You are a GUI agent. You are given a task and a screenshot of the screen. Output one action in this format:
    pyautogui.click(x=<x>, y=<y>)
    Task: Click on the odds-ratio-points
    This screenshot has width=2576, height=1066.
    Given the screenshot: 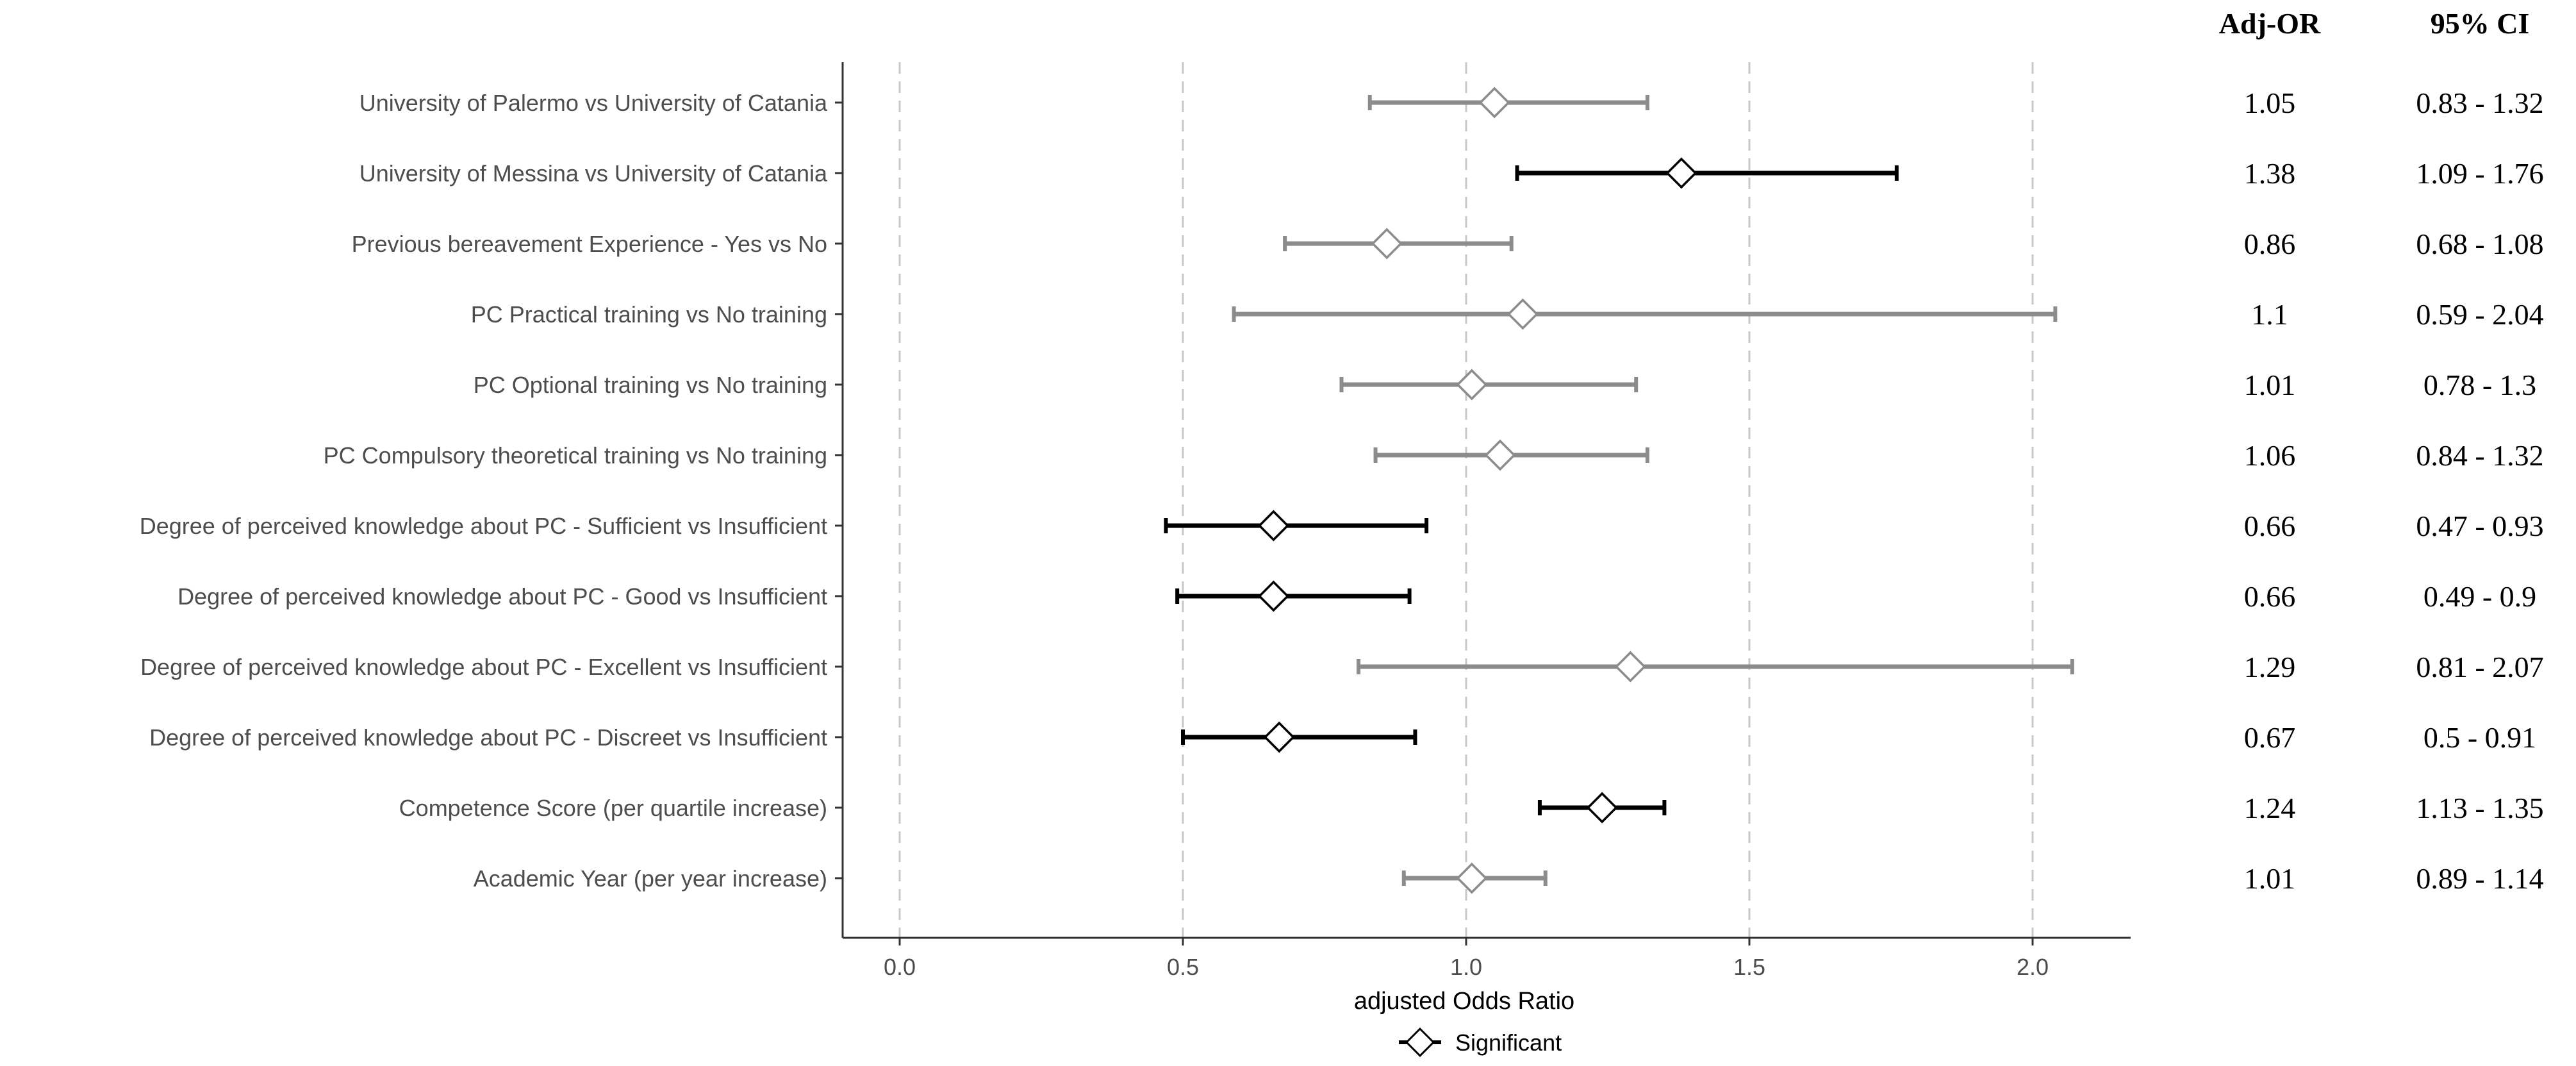 What is the action you would take?
    pyautogui.click(x=1477, y=490)
    